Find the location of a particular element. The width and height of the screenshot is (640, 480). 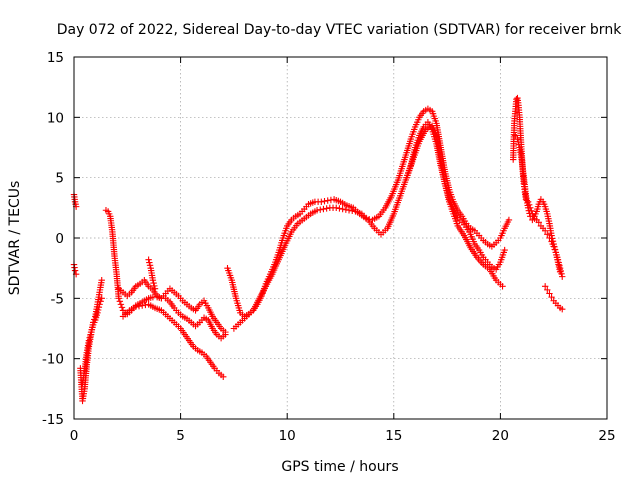

x-tick-label: 0 is located at coordinates (74, 436).